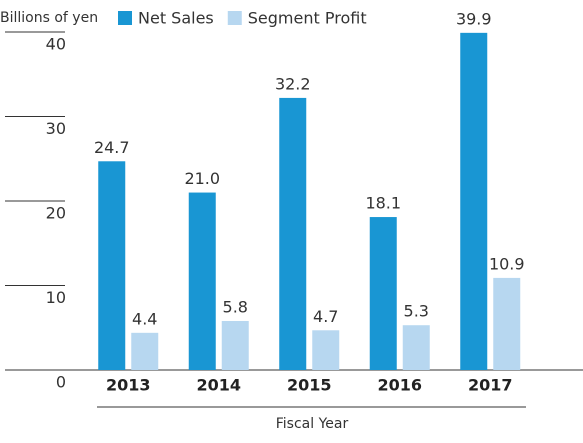 The width and height of the screenshot is (583, 443). Describe the element at coordinates (61, 382) in the screenshot. I see `y-tick-label: 0` at that location.